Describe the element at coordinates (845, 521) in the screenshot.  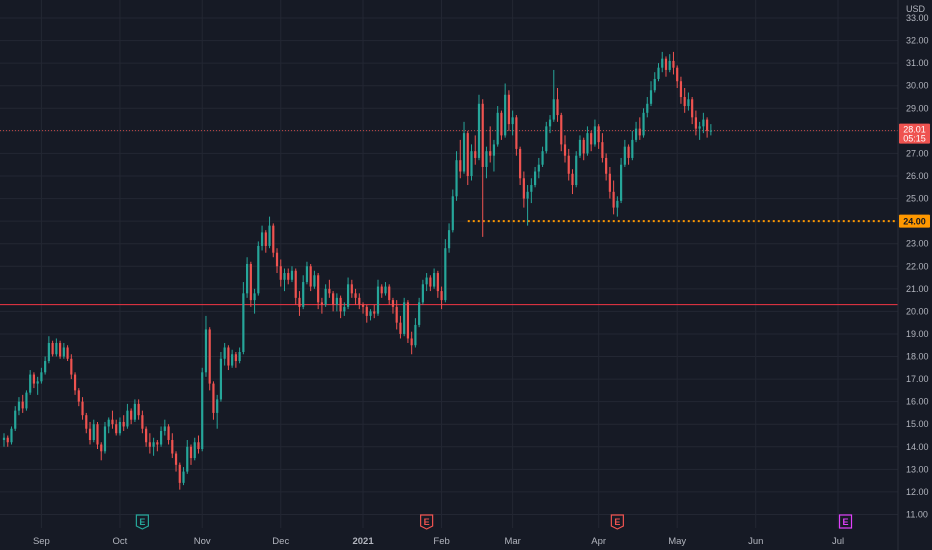
I see `earnings-marker: E` at that location.